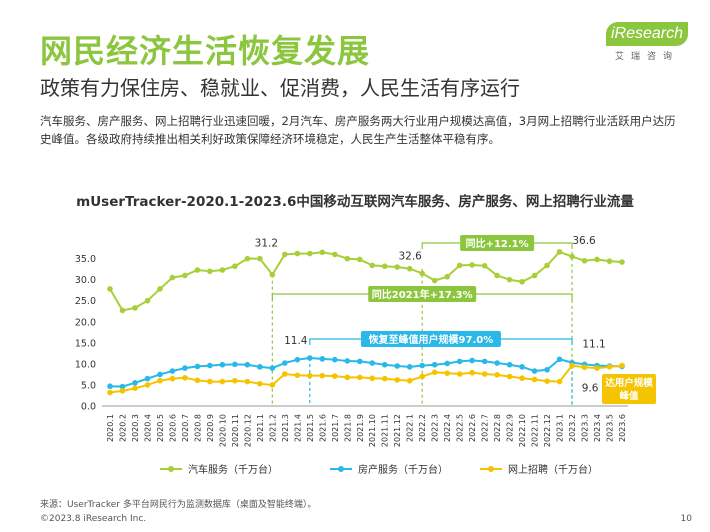  I want to click on label-yoy: 同比+12.1%, so click(497, 243).